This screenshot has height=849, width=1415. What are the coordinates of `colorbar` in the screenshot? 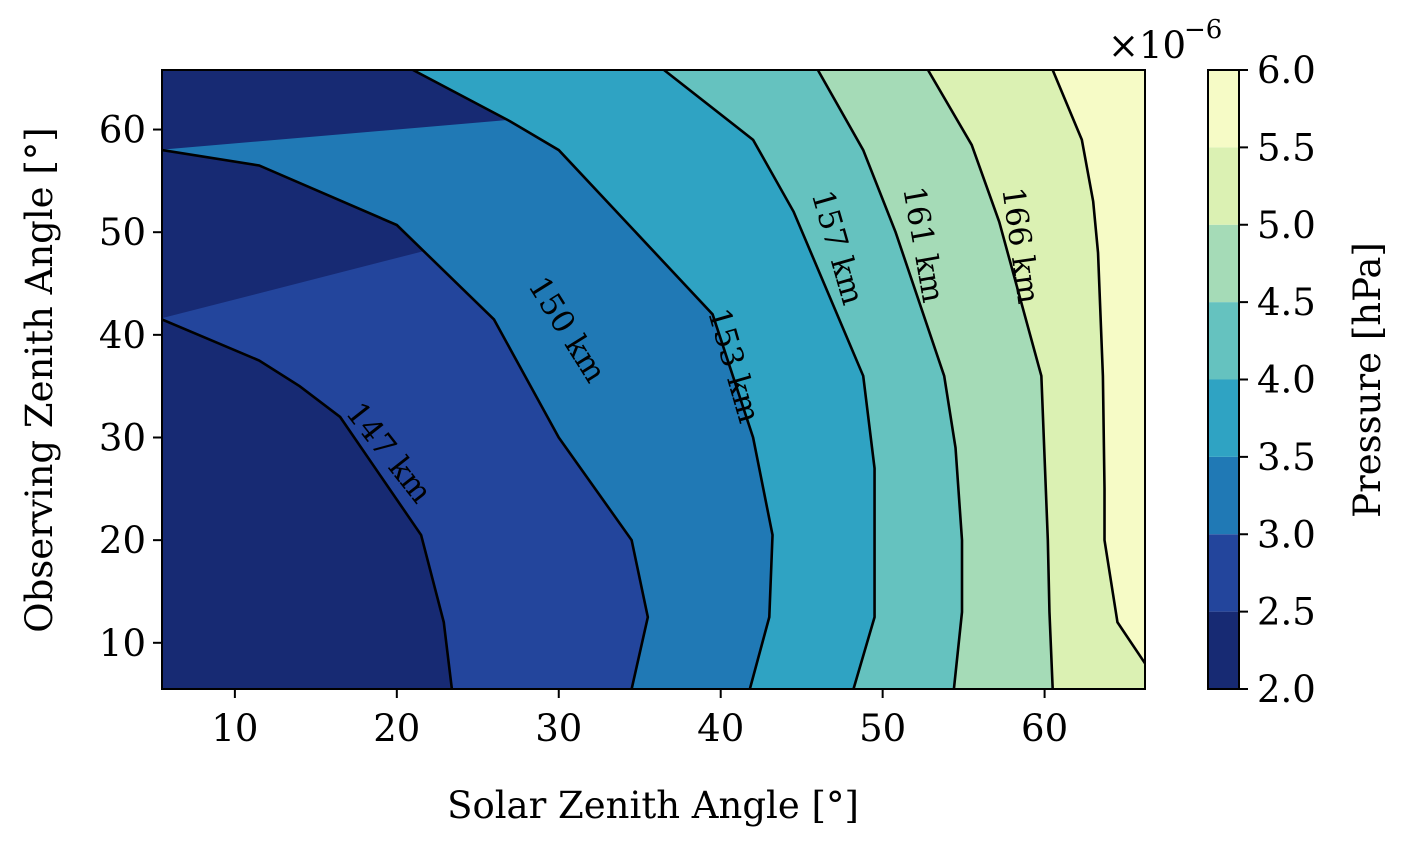 It's located at (1223, 379).